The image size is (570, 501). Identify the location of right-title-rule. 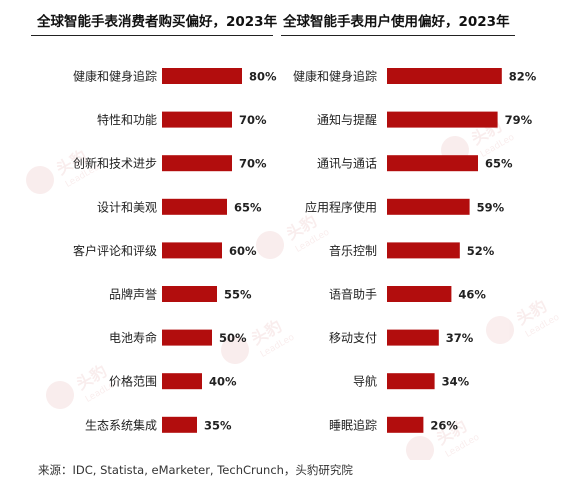
(398, 35).